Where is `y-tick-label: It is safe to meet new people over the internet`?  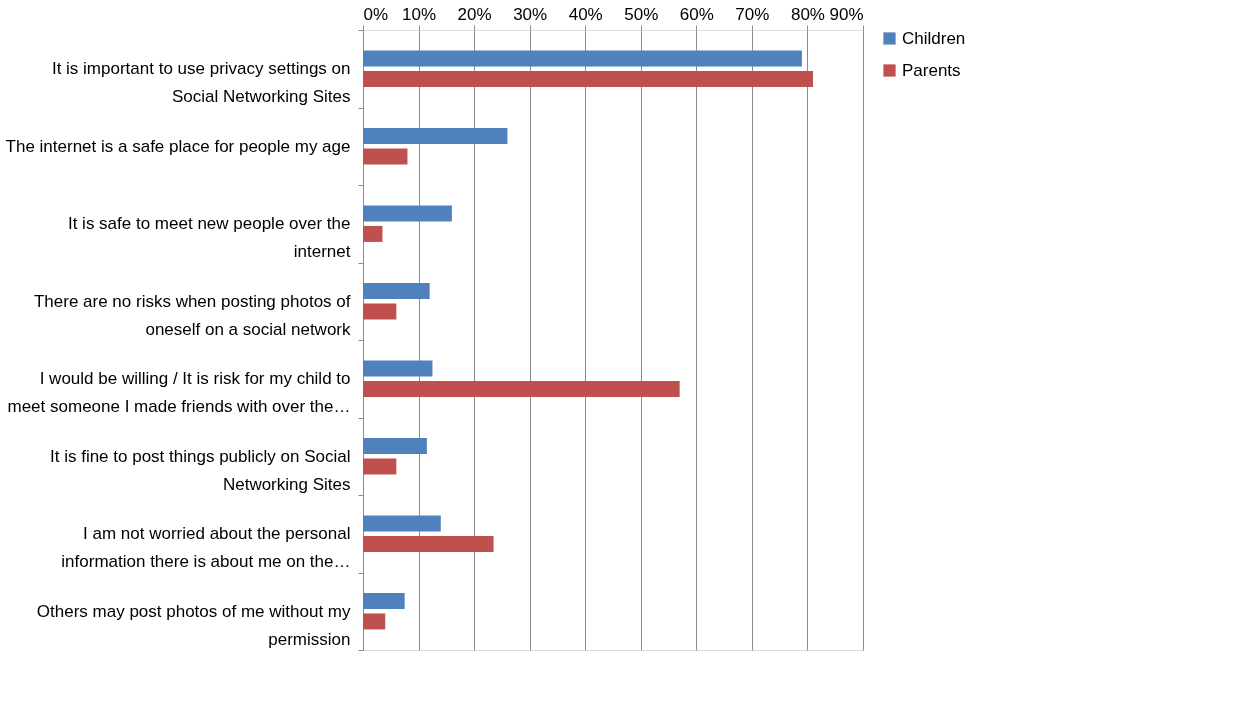
y-tick-label: It is safe to meet new people over the internet is located at coordinates (209, 238).